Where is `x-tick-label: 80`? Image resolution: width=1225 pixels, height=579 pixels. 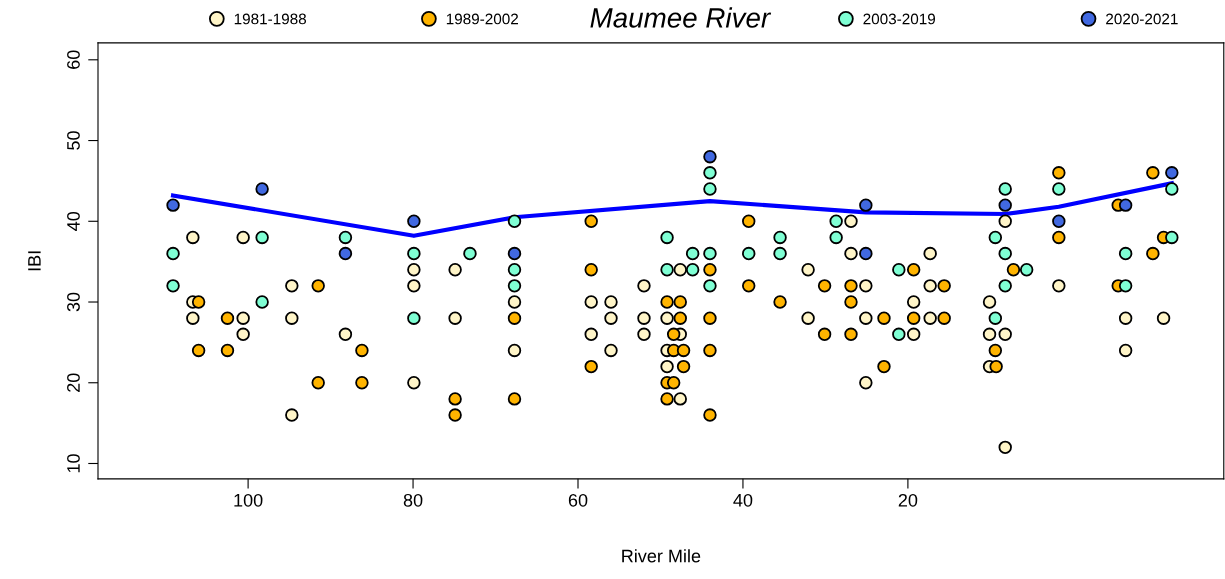
x-tick-label: 80 is located at coordinates (413, 500).